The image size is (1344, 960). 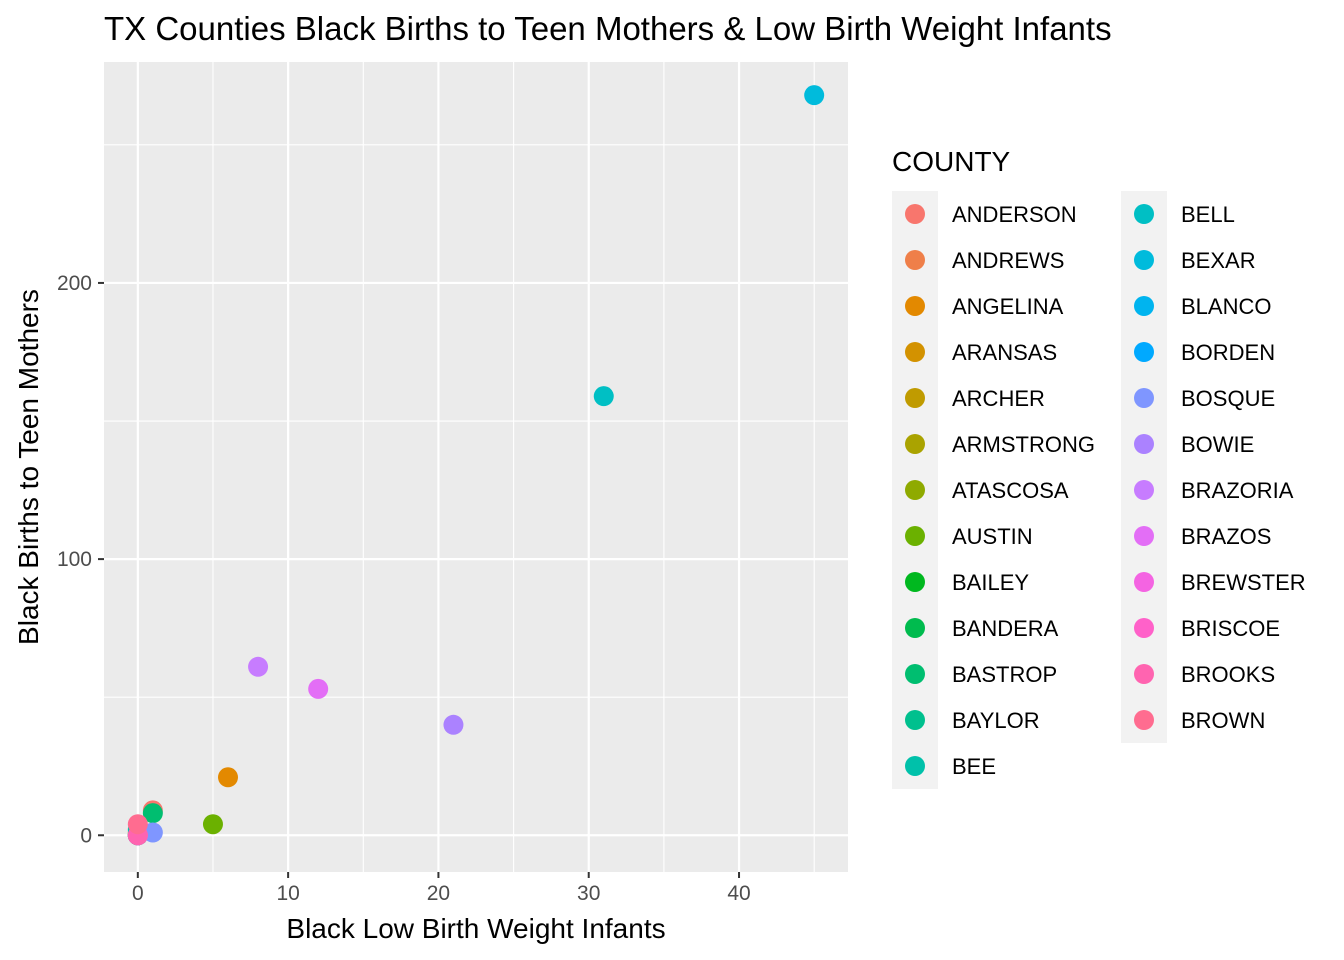 I want to click on x-tick-label: 10, so click(x=287, y=893).